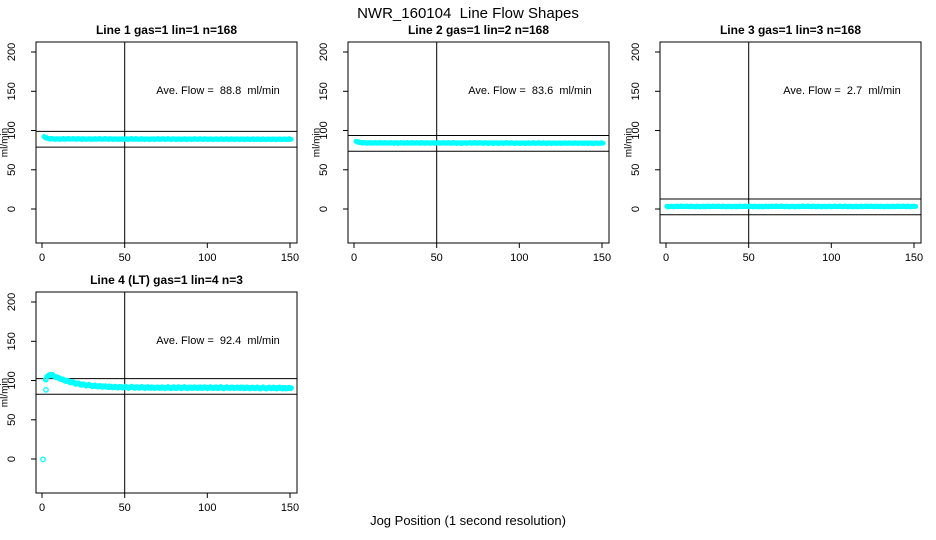 The height and width of the screenshot is (540, 936). What do you see at coordinates (468, 520) in the screenshot?
I see `shared-x-axis-label: Jog Position (1 second resolution)` at bounding box center [468, 520].